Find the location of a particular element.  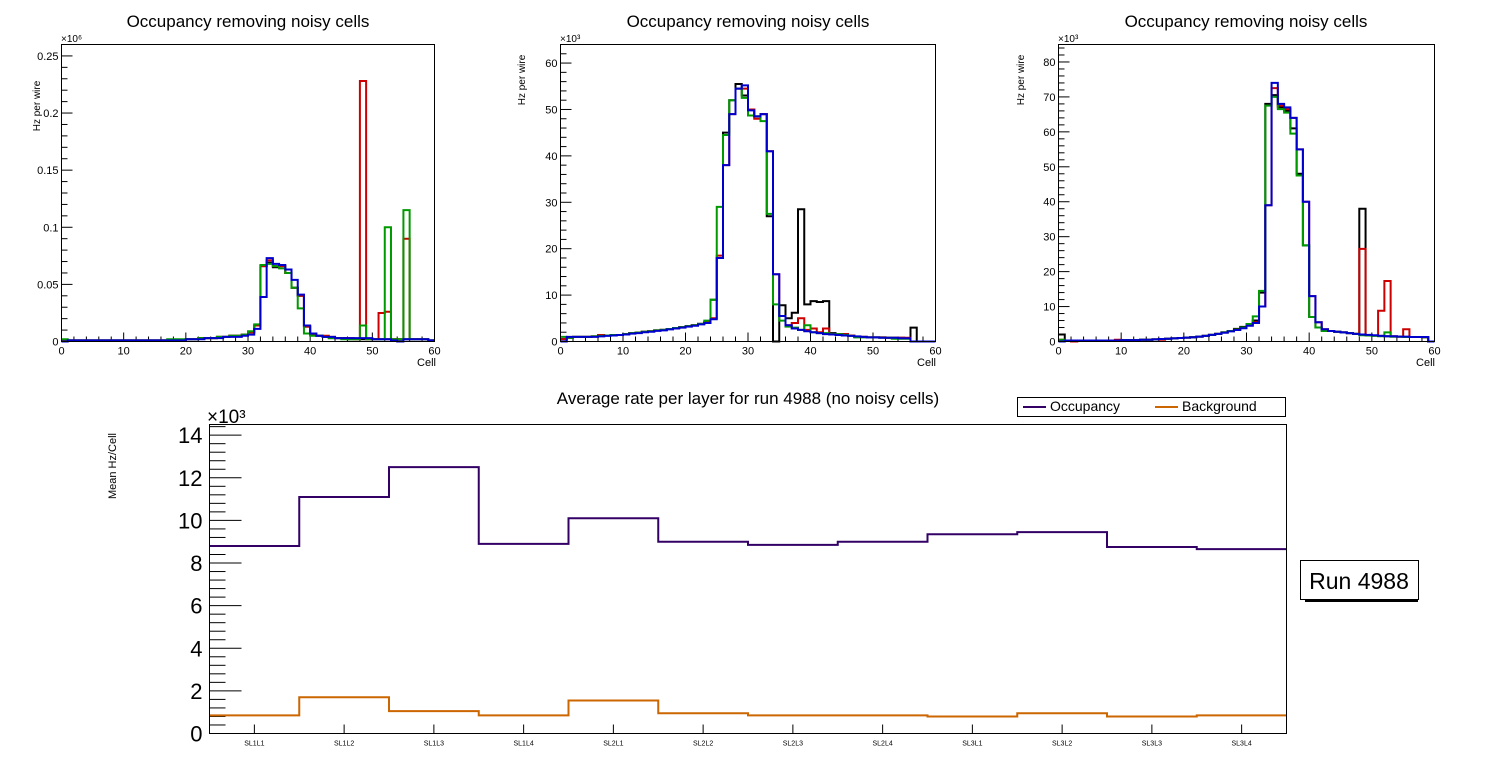

x-tick-label: SL2L2 is located at coordinates (703, 744).